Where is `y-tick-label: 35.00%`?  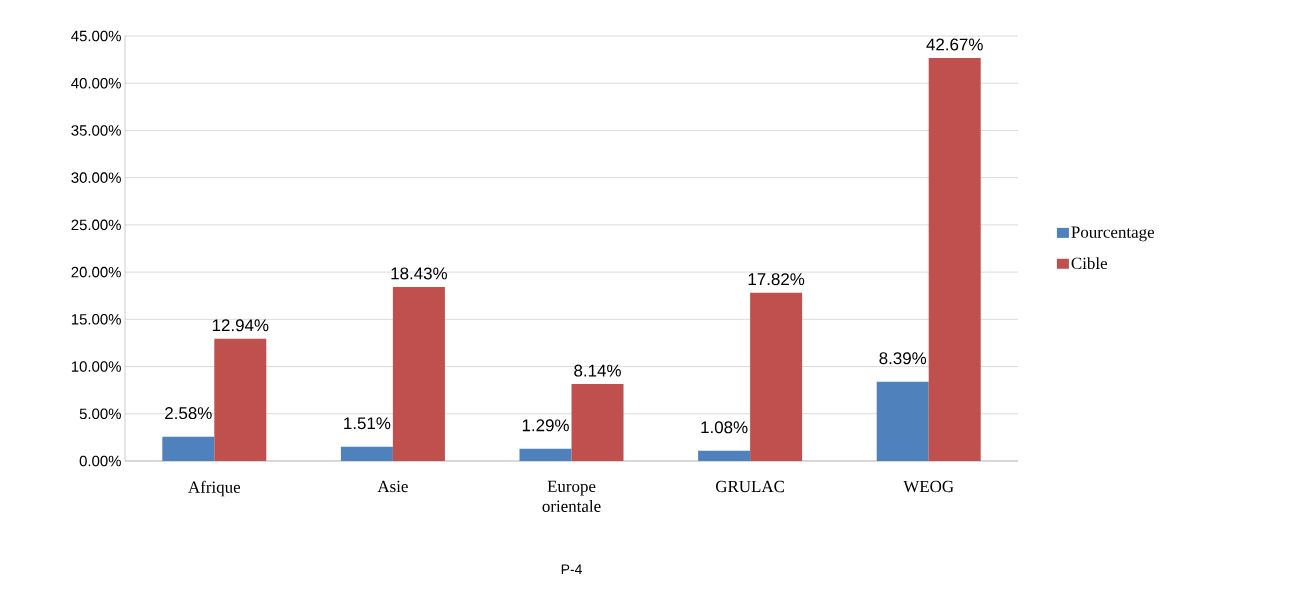 y-tick-label: 35.00% is located at coordinates (96, 130).